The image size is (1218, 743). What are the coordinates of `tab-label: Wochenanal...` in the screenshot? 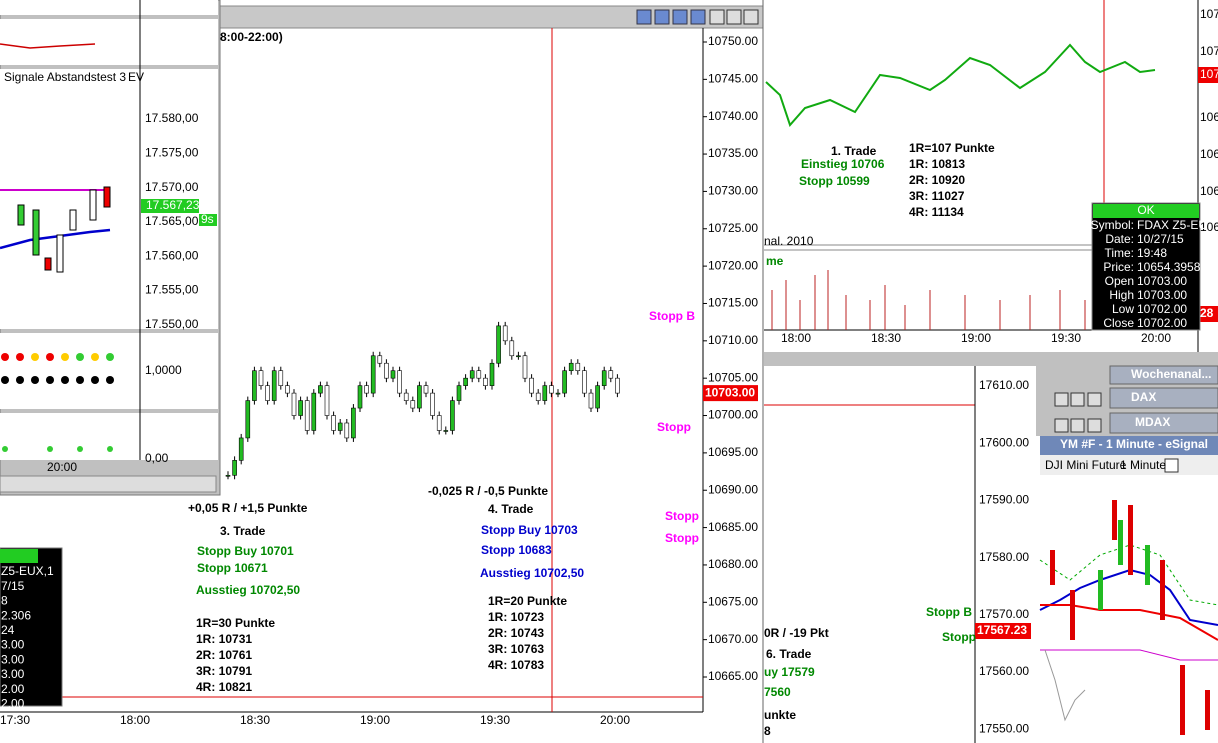 It's located at (1171, 374).